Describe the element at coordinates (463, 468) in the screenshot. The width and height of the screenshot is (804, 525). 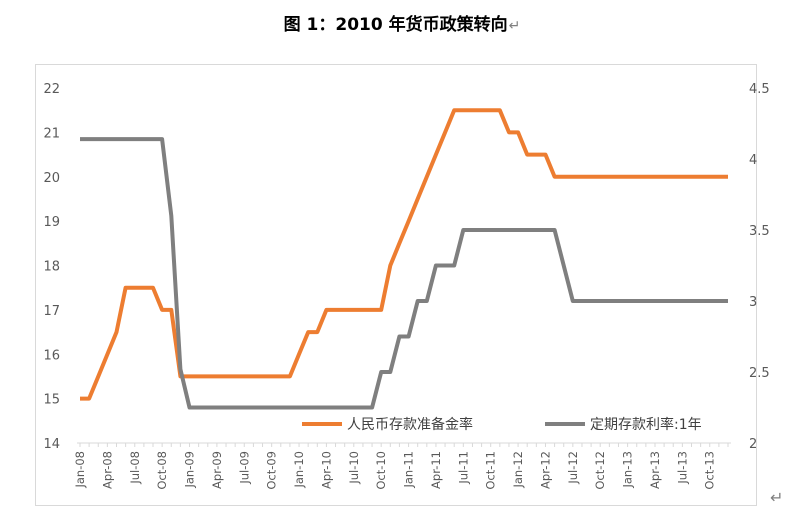
I see `x-tick-label: Jul-11` at that location.